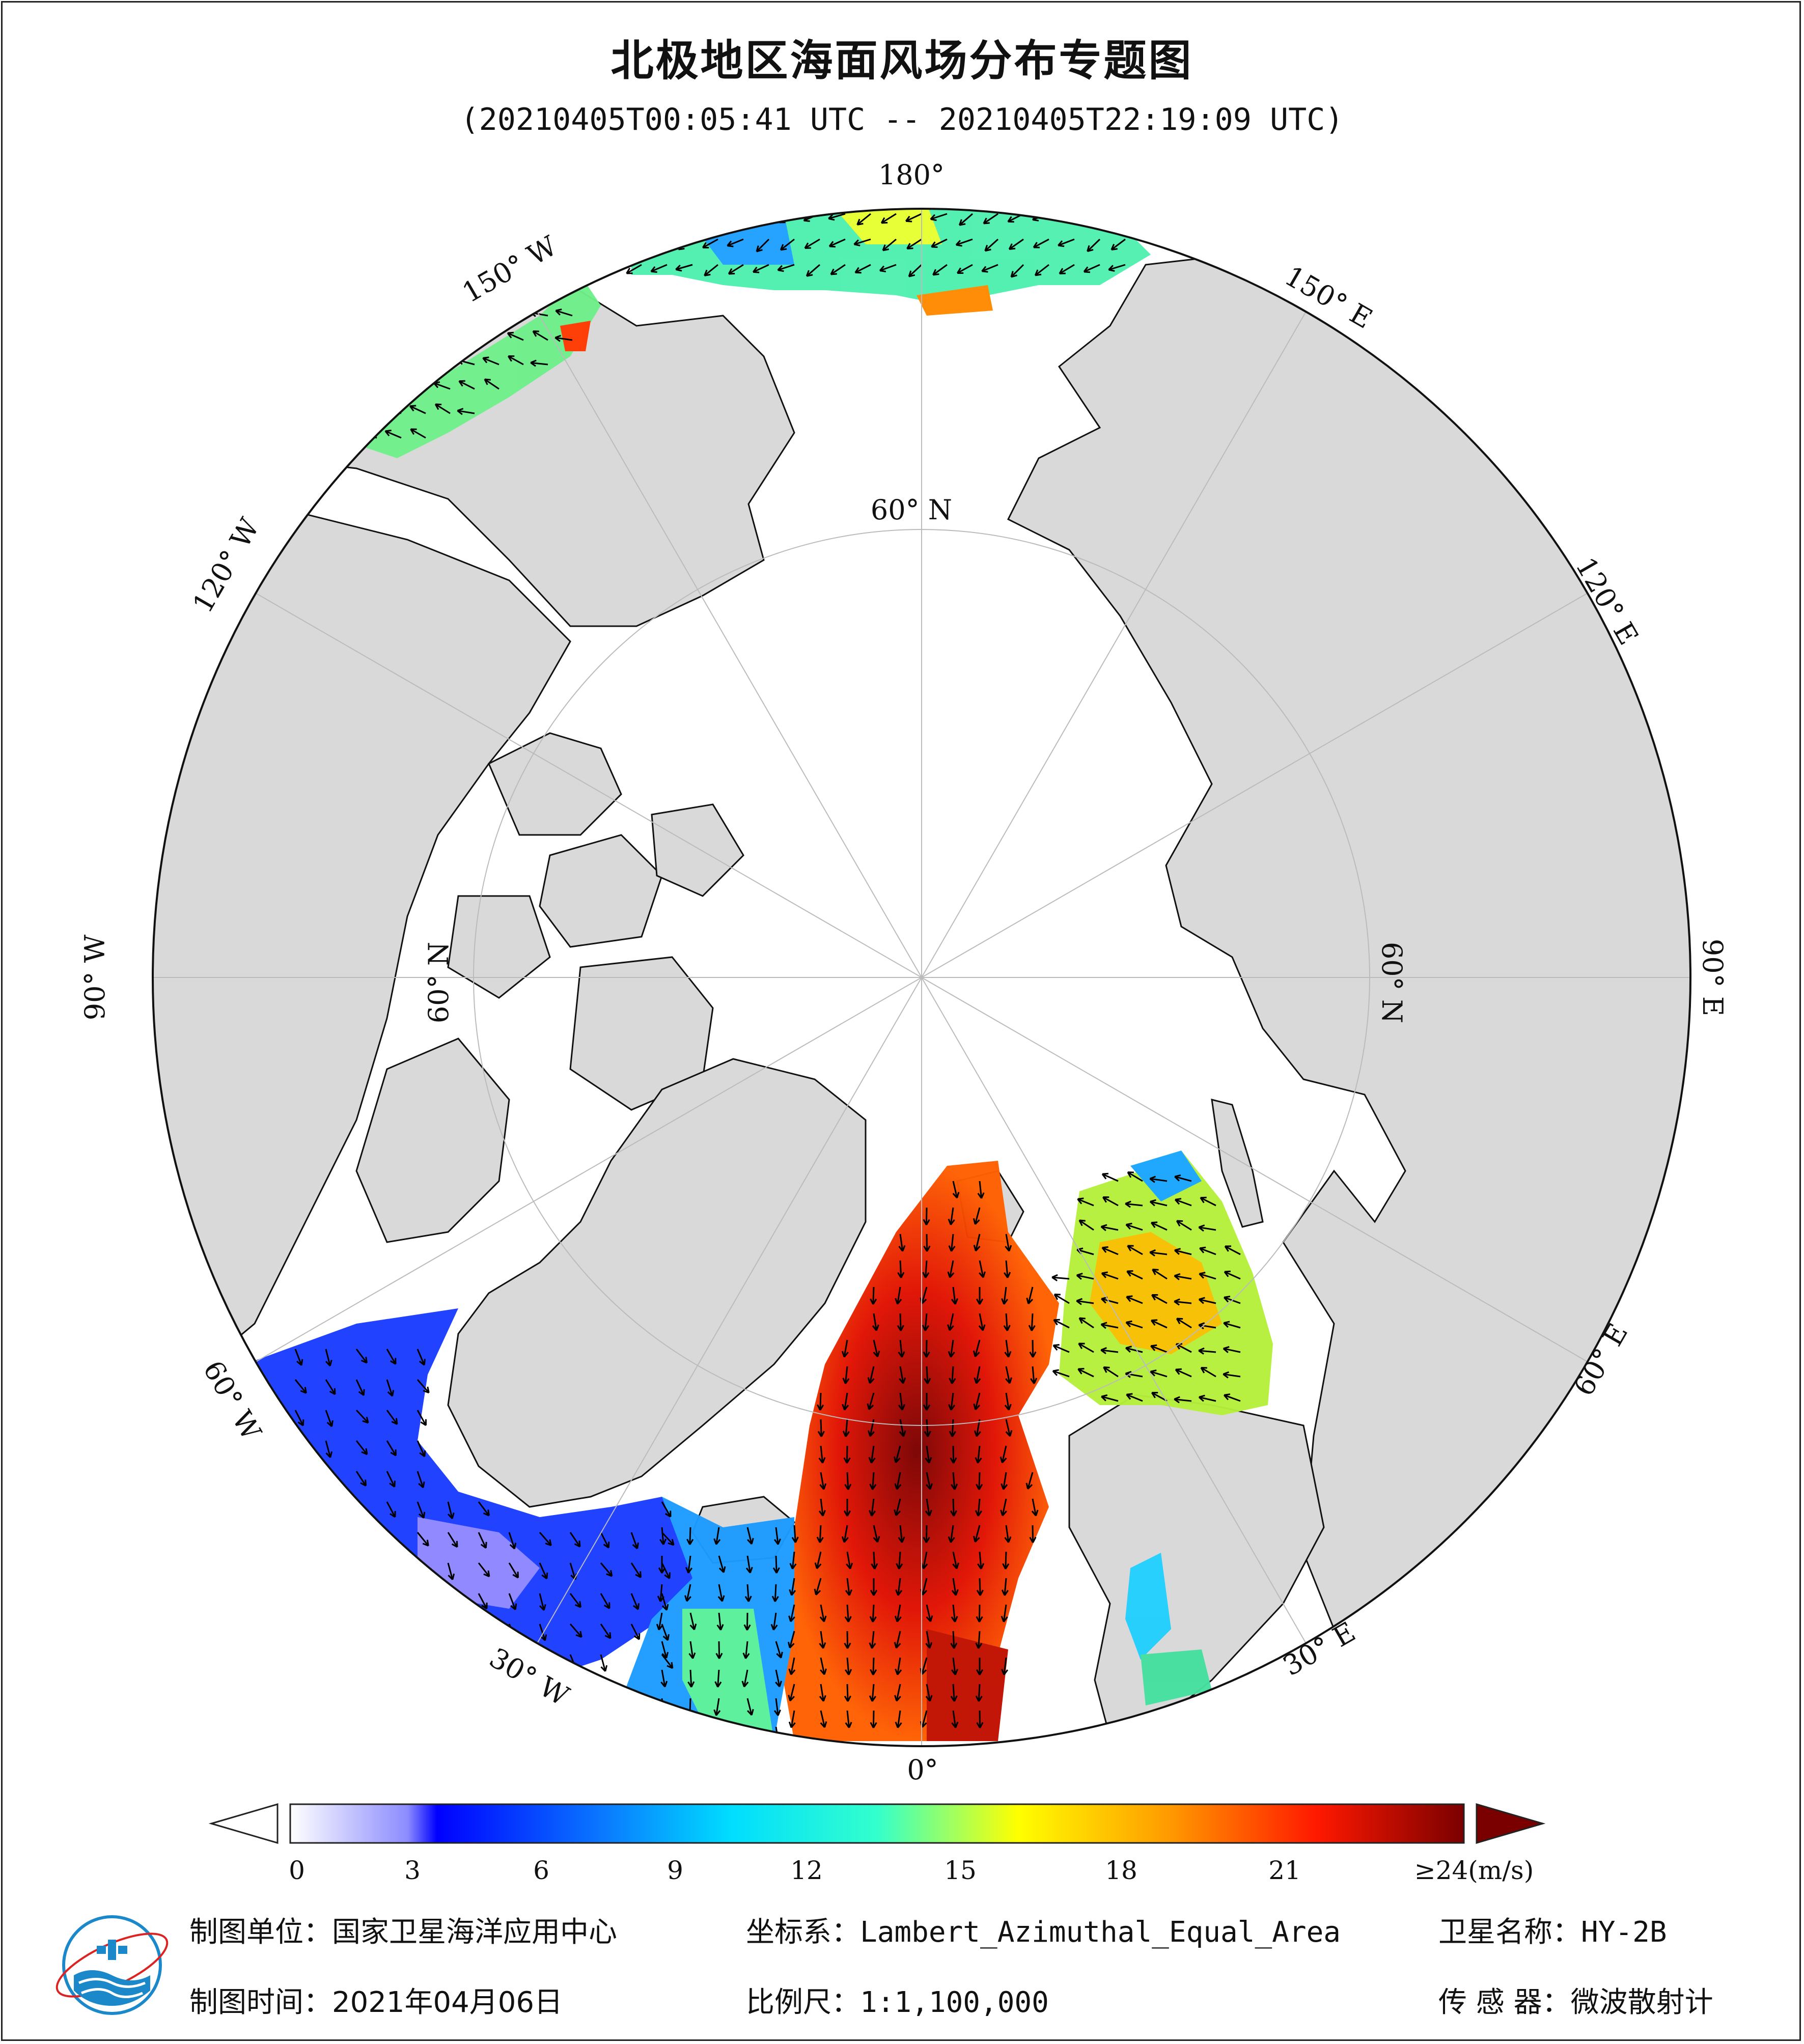 The height and width of the screenshot is (2044, 1804). I want to click on colorbar-tick-24: ≥24(m/s), so click(1474, 1870).